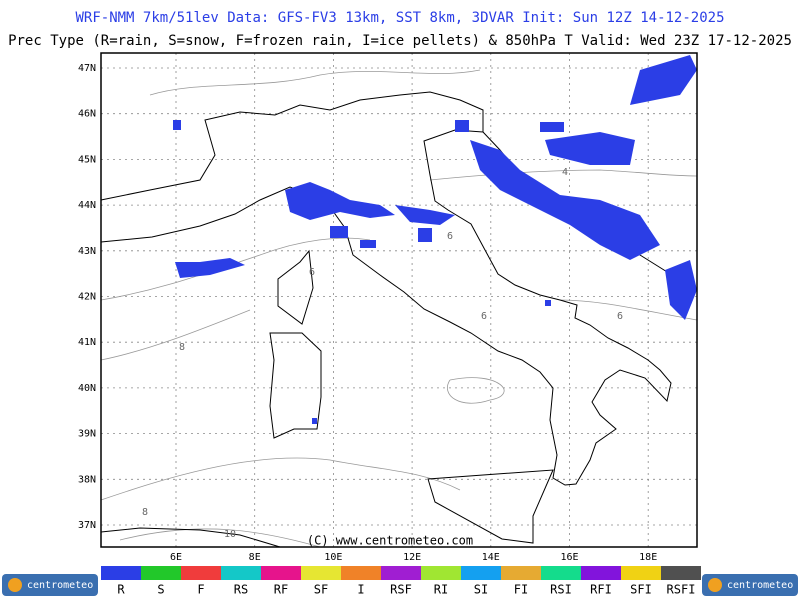 This screenshot has height=600, width=800. Describe the element at coordinates (601, 590) in the screenshot. I see `legend-label: RFI` at that location.